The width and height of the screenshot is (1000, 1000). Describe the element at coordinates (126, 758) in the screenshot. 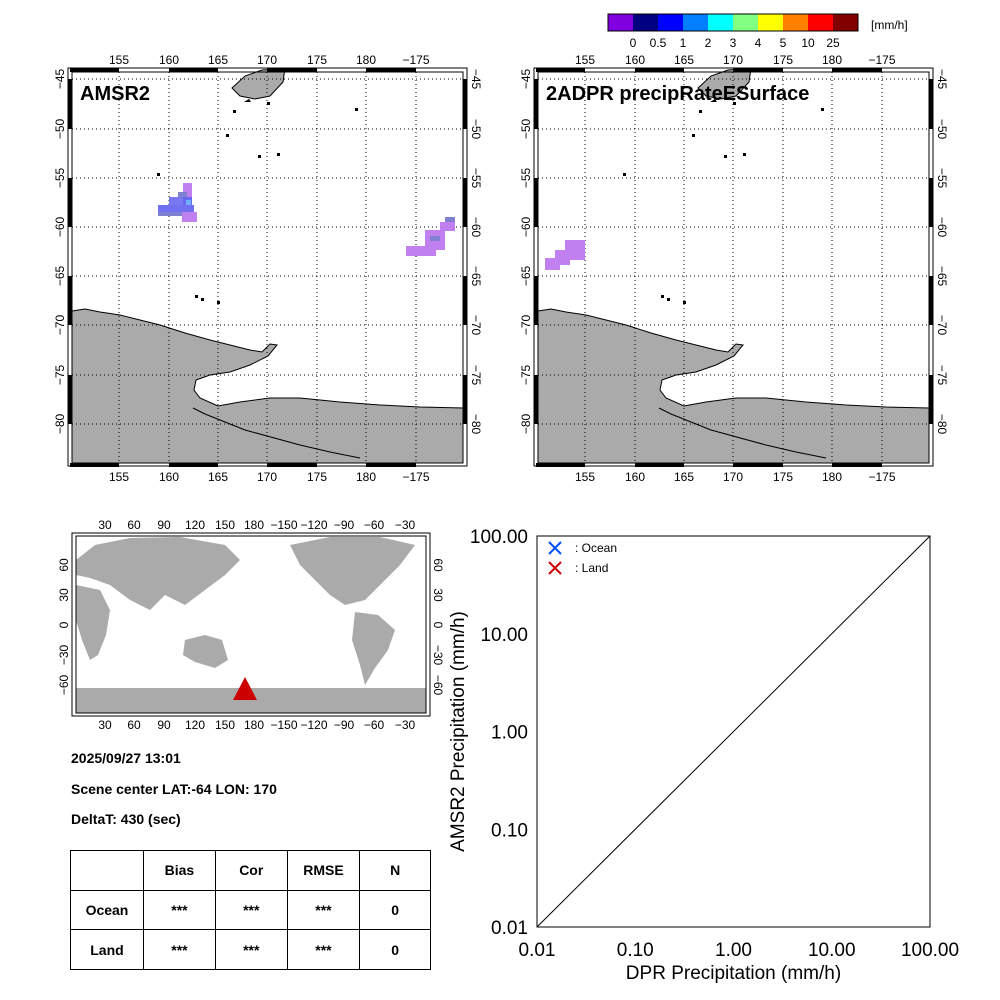

I see `datetime-label: 2025/09/27 13:01` at that location.